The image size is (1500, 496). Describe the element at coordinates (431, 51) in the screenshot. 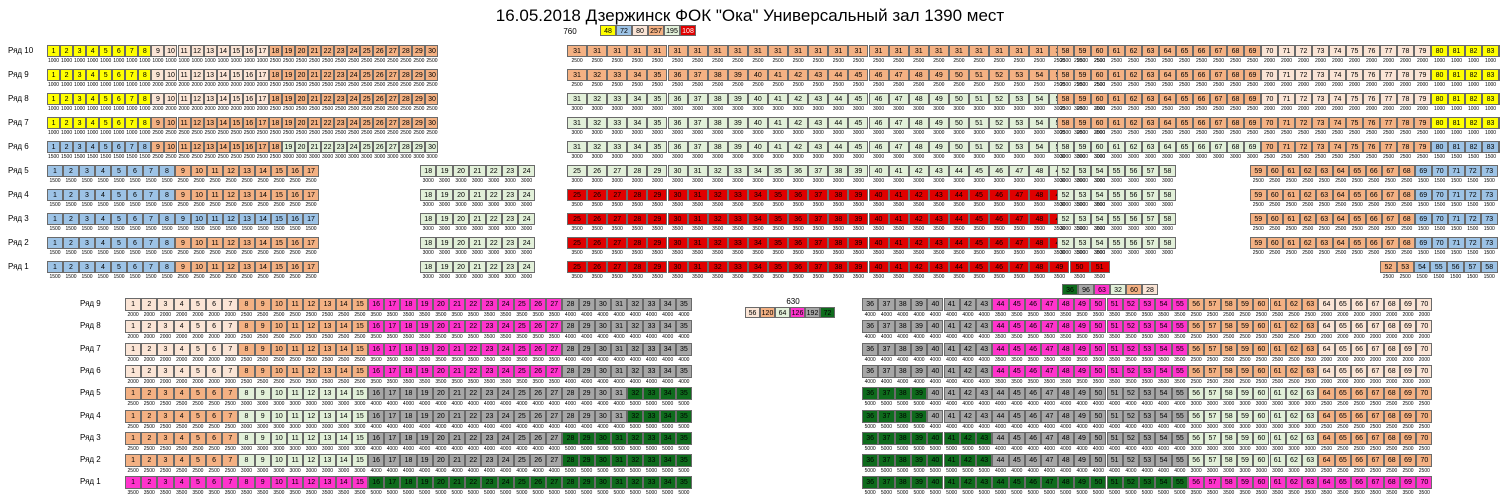

I see `seat: 30` at that location.